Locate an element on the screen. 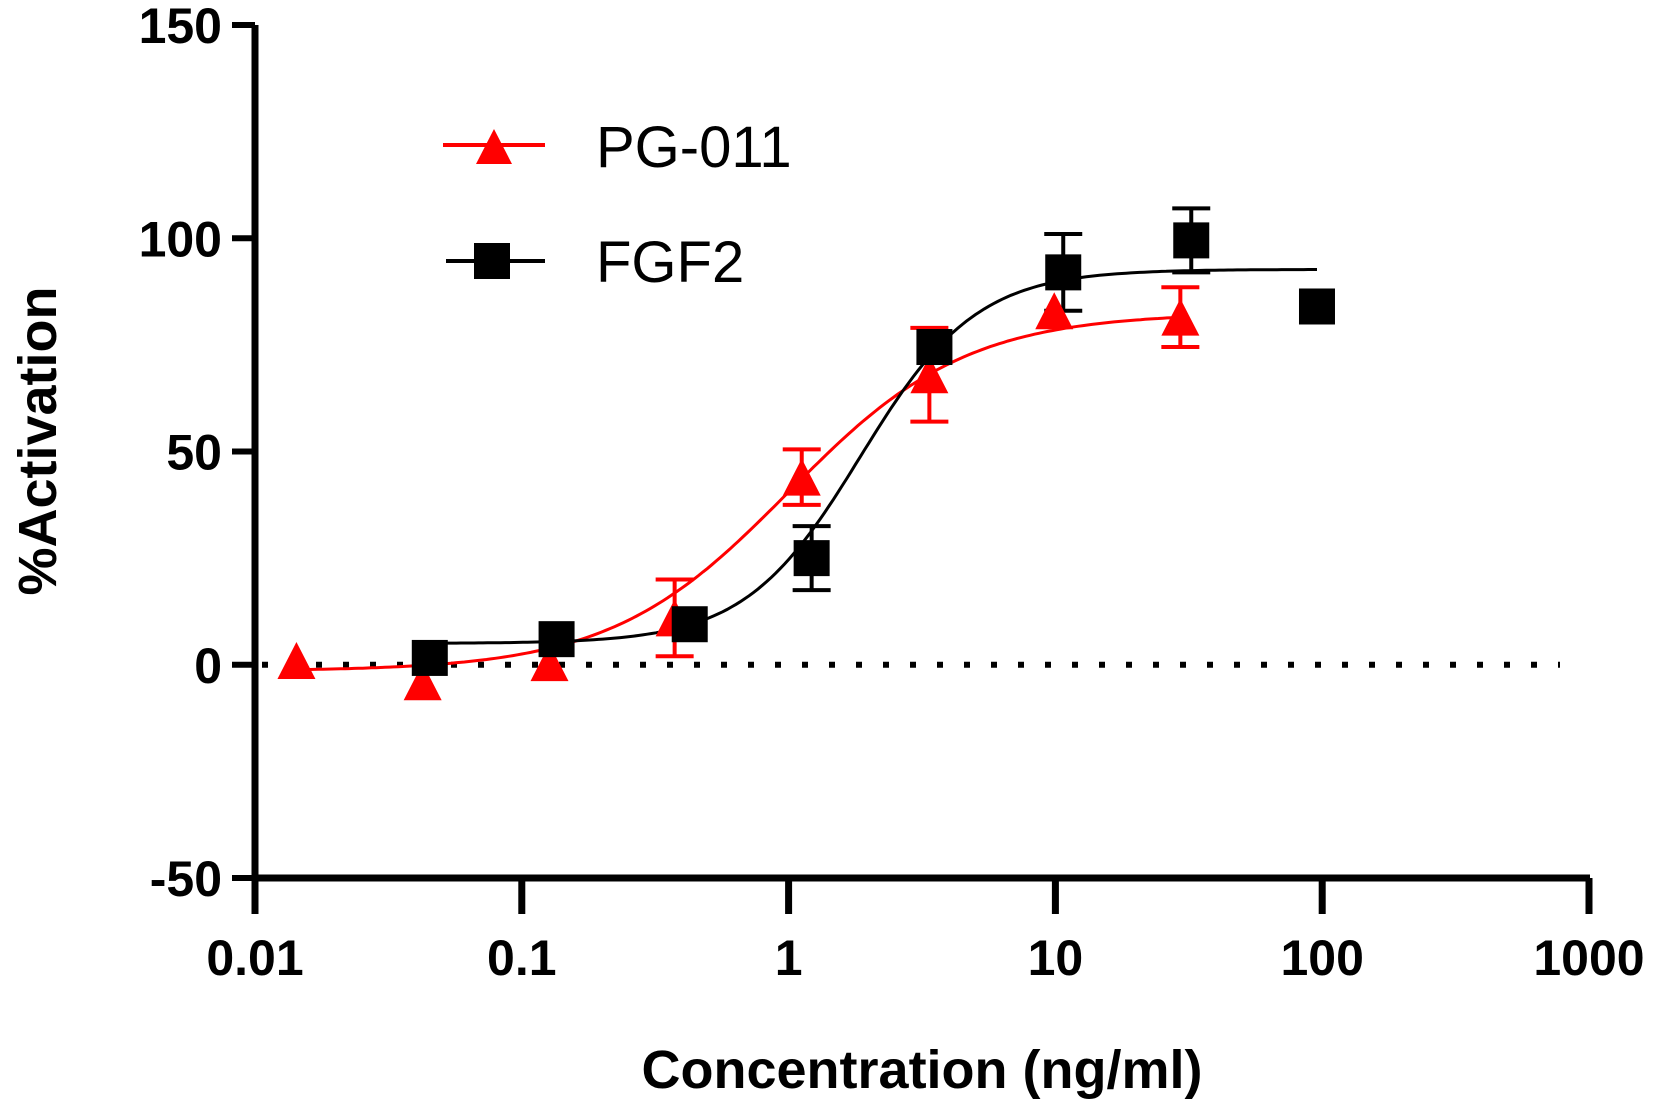 The height and width of the screenshot is (1100, 1659). y-axis-title: %Activation is located at coordinates (38, 440).